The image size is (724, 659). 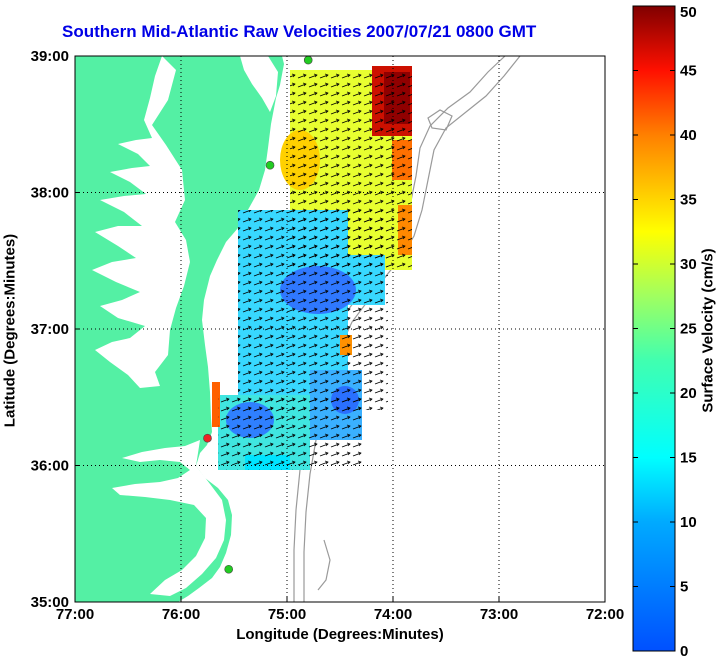 I want to click on colorbar-tick-label: 40, so click(x=688, y=135).